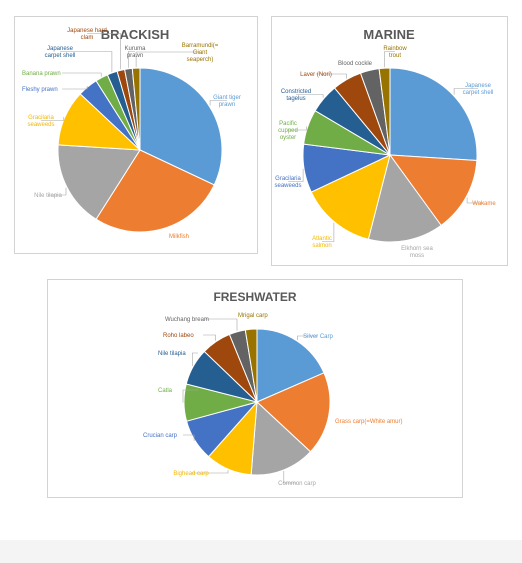 This screenshot has height=563, width=522. I want to click on brackish-data-label: Giant tiger prawn, so click(227, 101).